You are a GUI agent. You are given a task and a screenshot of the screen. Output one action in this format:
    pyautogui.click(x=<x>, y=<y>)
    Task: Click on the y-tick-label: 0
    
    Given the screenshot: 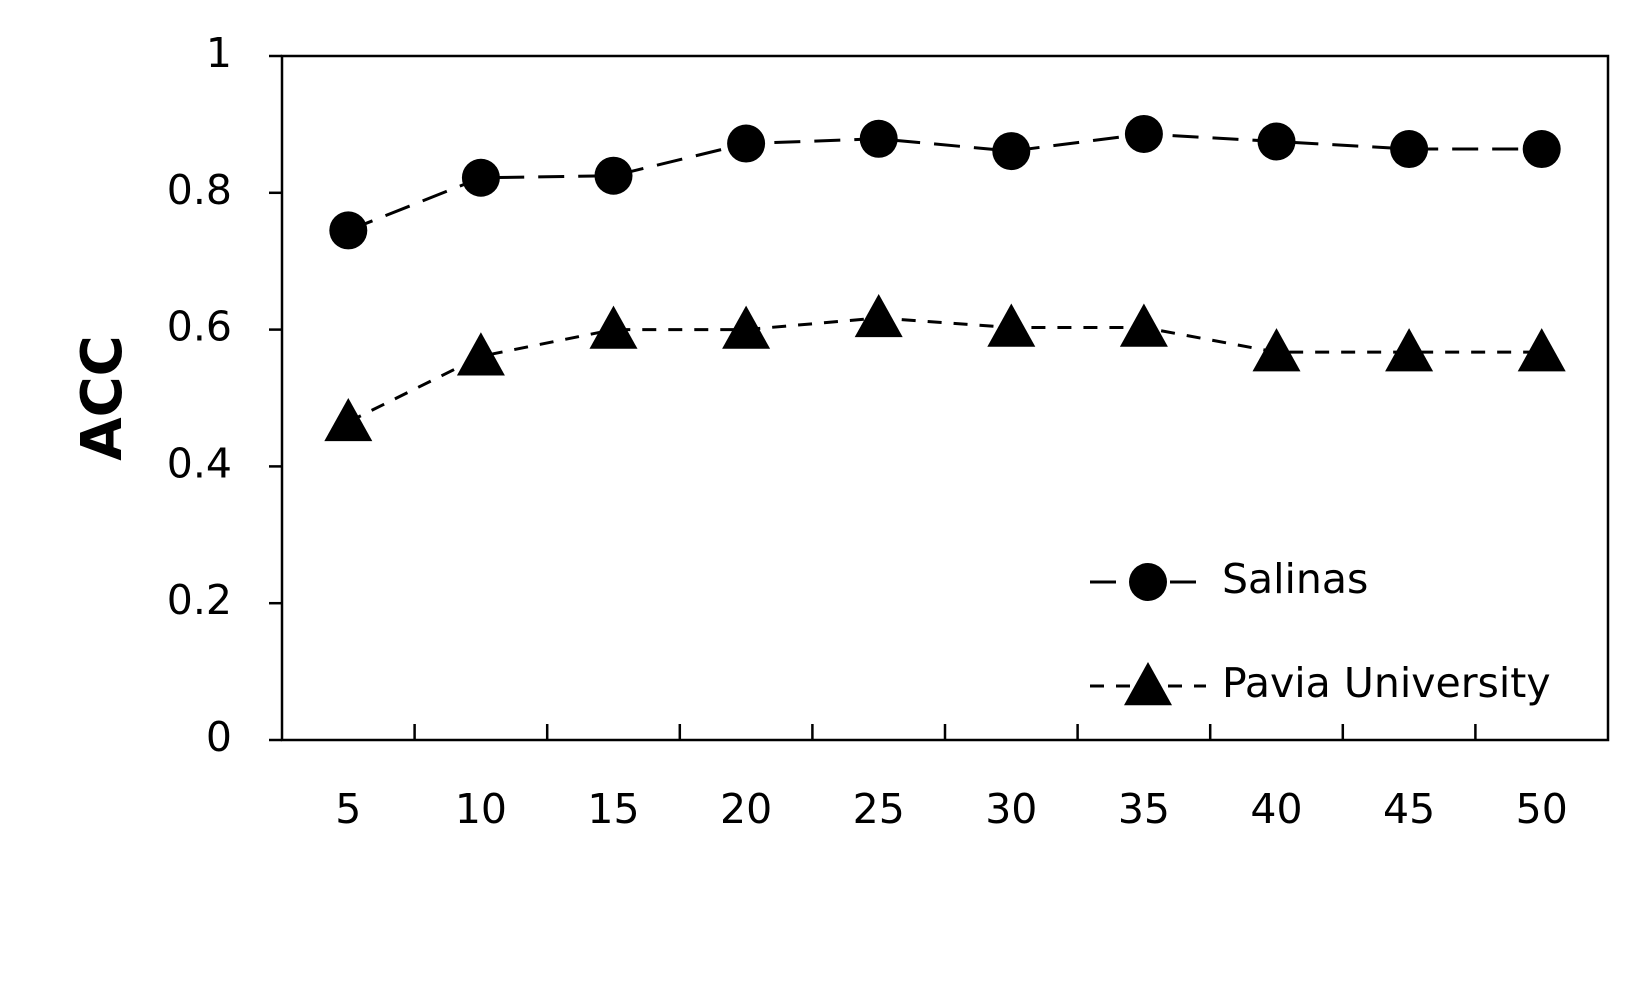 What is the action you would take?
    pyautogui.click(x=219, y=737)
    